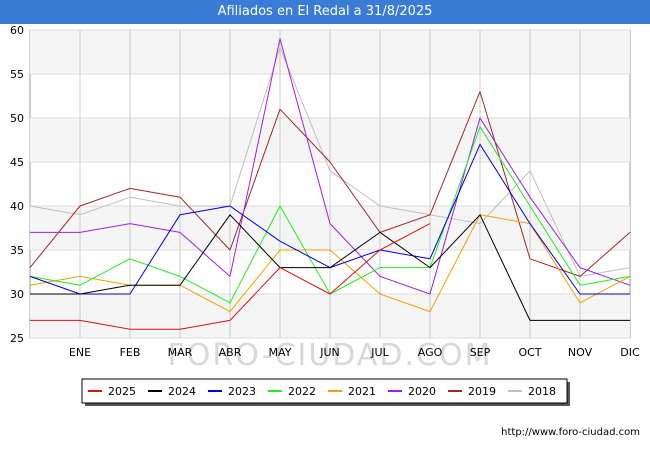 This screenshot has height=450, width=650. I want to click on legend-label-2025: 2025, so click(122, 391).